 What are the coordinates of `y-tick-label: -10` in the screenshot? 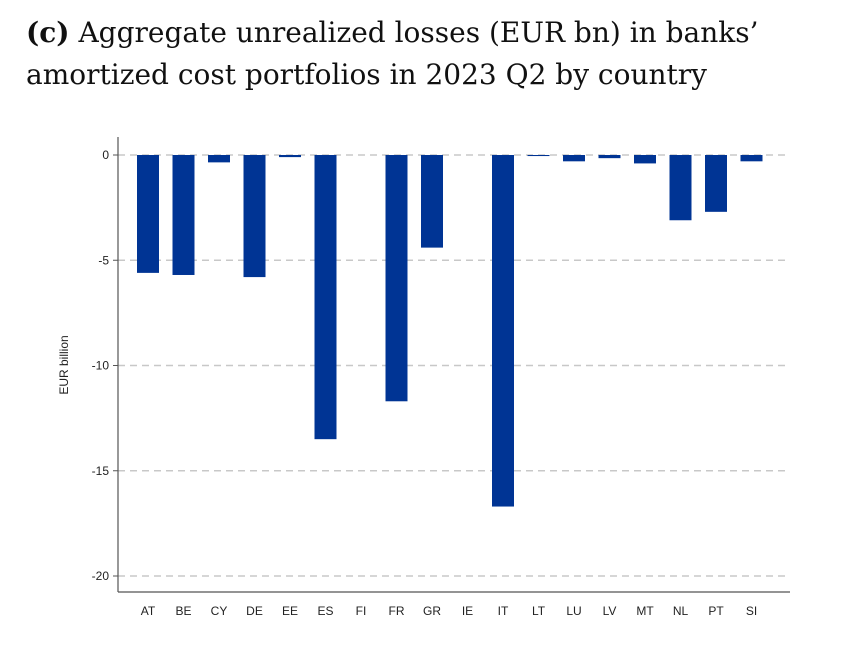 It's located at (101, 366).